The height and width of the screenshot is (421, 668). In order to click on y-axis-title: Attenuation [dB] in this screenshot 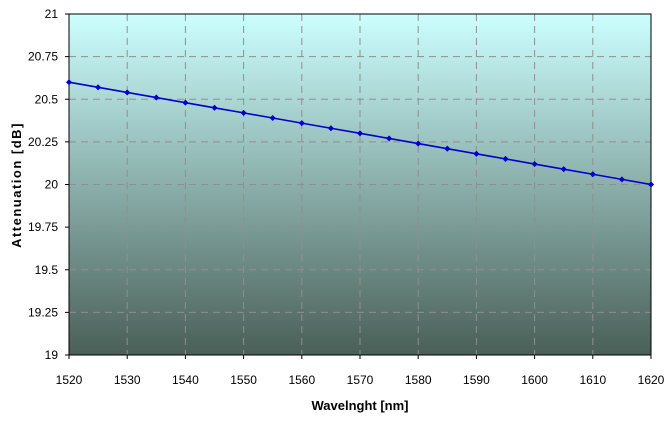, I will do `click(16, 185)`.